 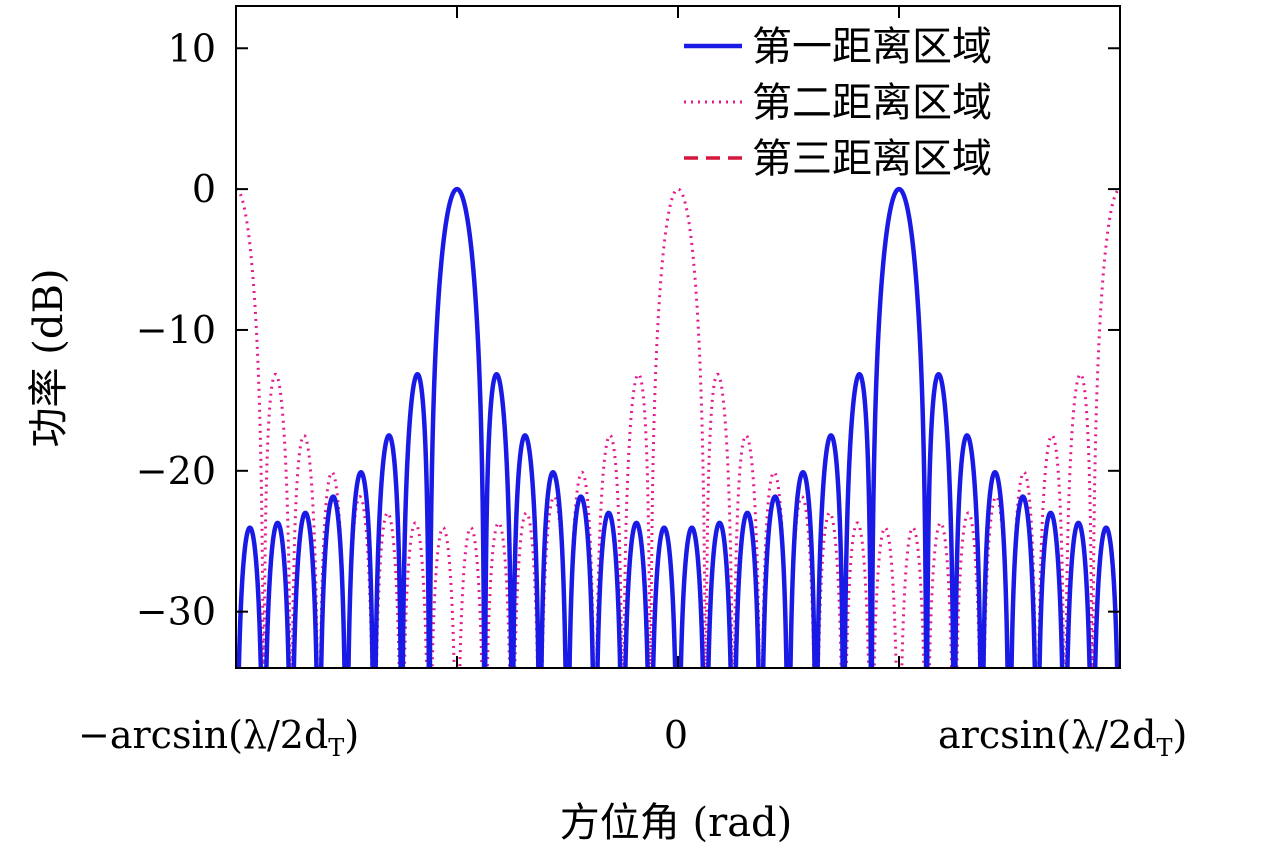 What do you see at coordinates (676, 735) in the screenshot?
I see `x-tick-label-center: 0` at bounding box center [676, 735].